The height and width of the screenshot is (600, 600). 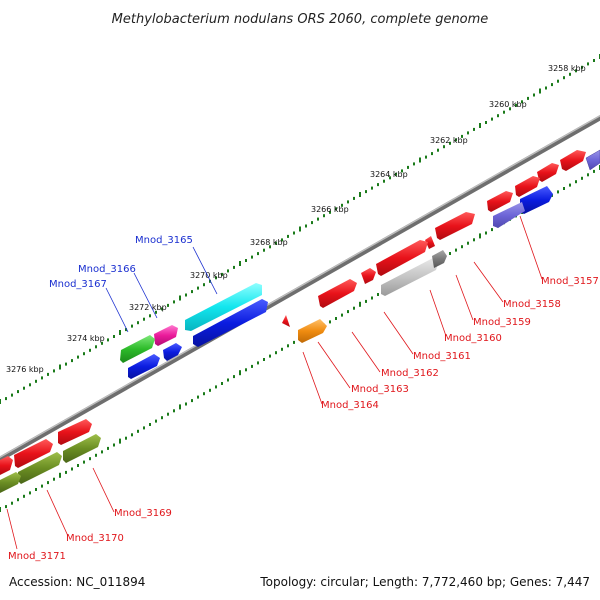 I want to click on gene-label: Mnod_3165, so click(x=164, y=240).